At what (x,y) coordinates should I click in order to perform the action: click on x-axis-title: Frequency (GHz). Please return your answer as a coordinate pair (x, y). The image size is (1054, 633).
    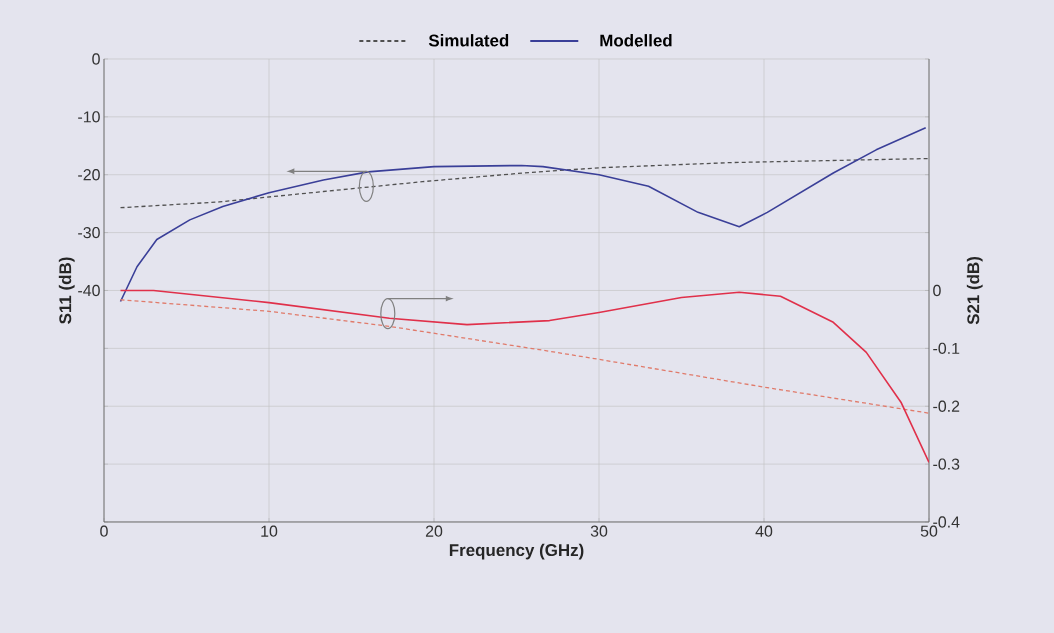
    Looking at the image, I should click on (516, 551).